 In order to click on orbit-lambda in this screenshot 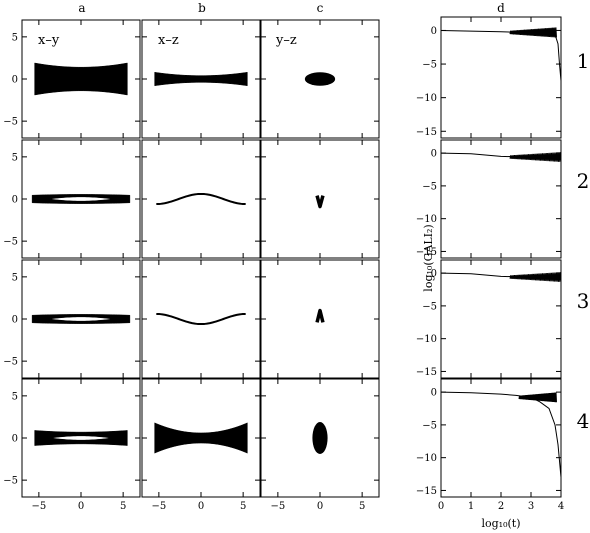, I will do `click(320, 315)`.